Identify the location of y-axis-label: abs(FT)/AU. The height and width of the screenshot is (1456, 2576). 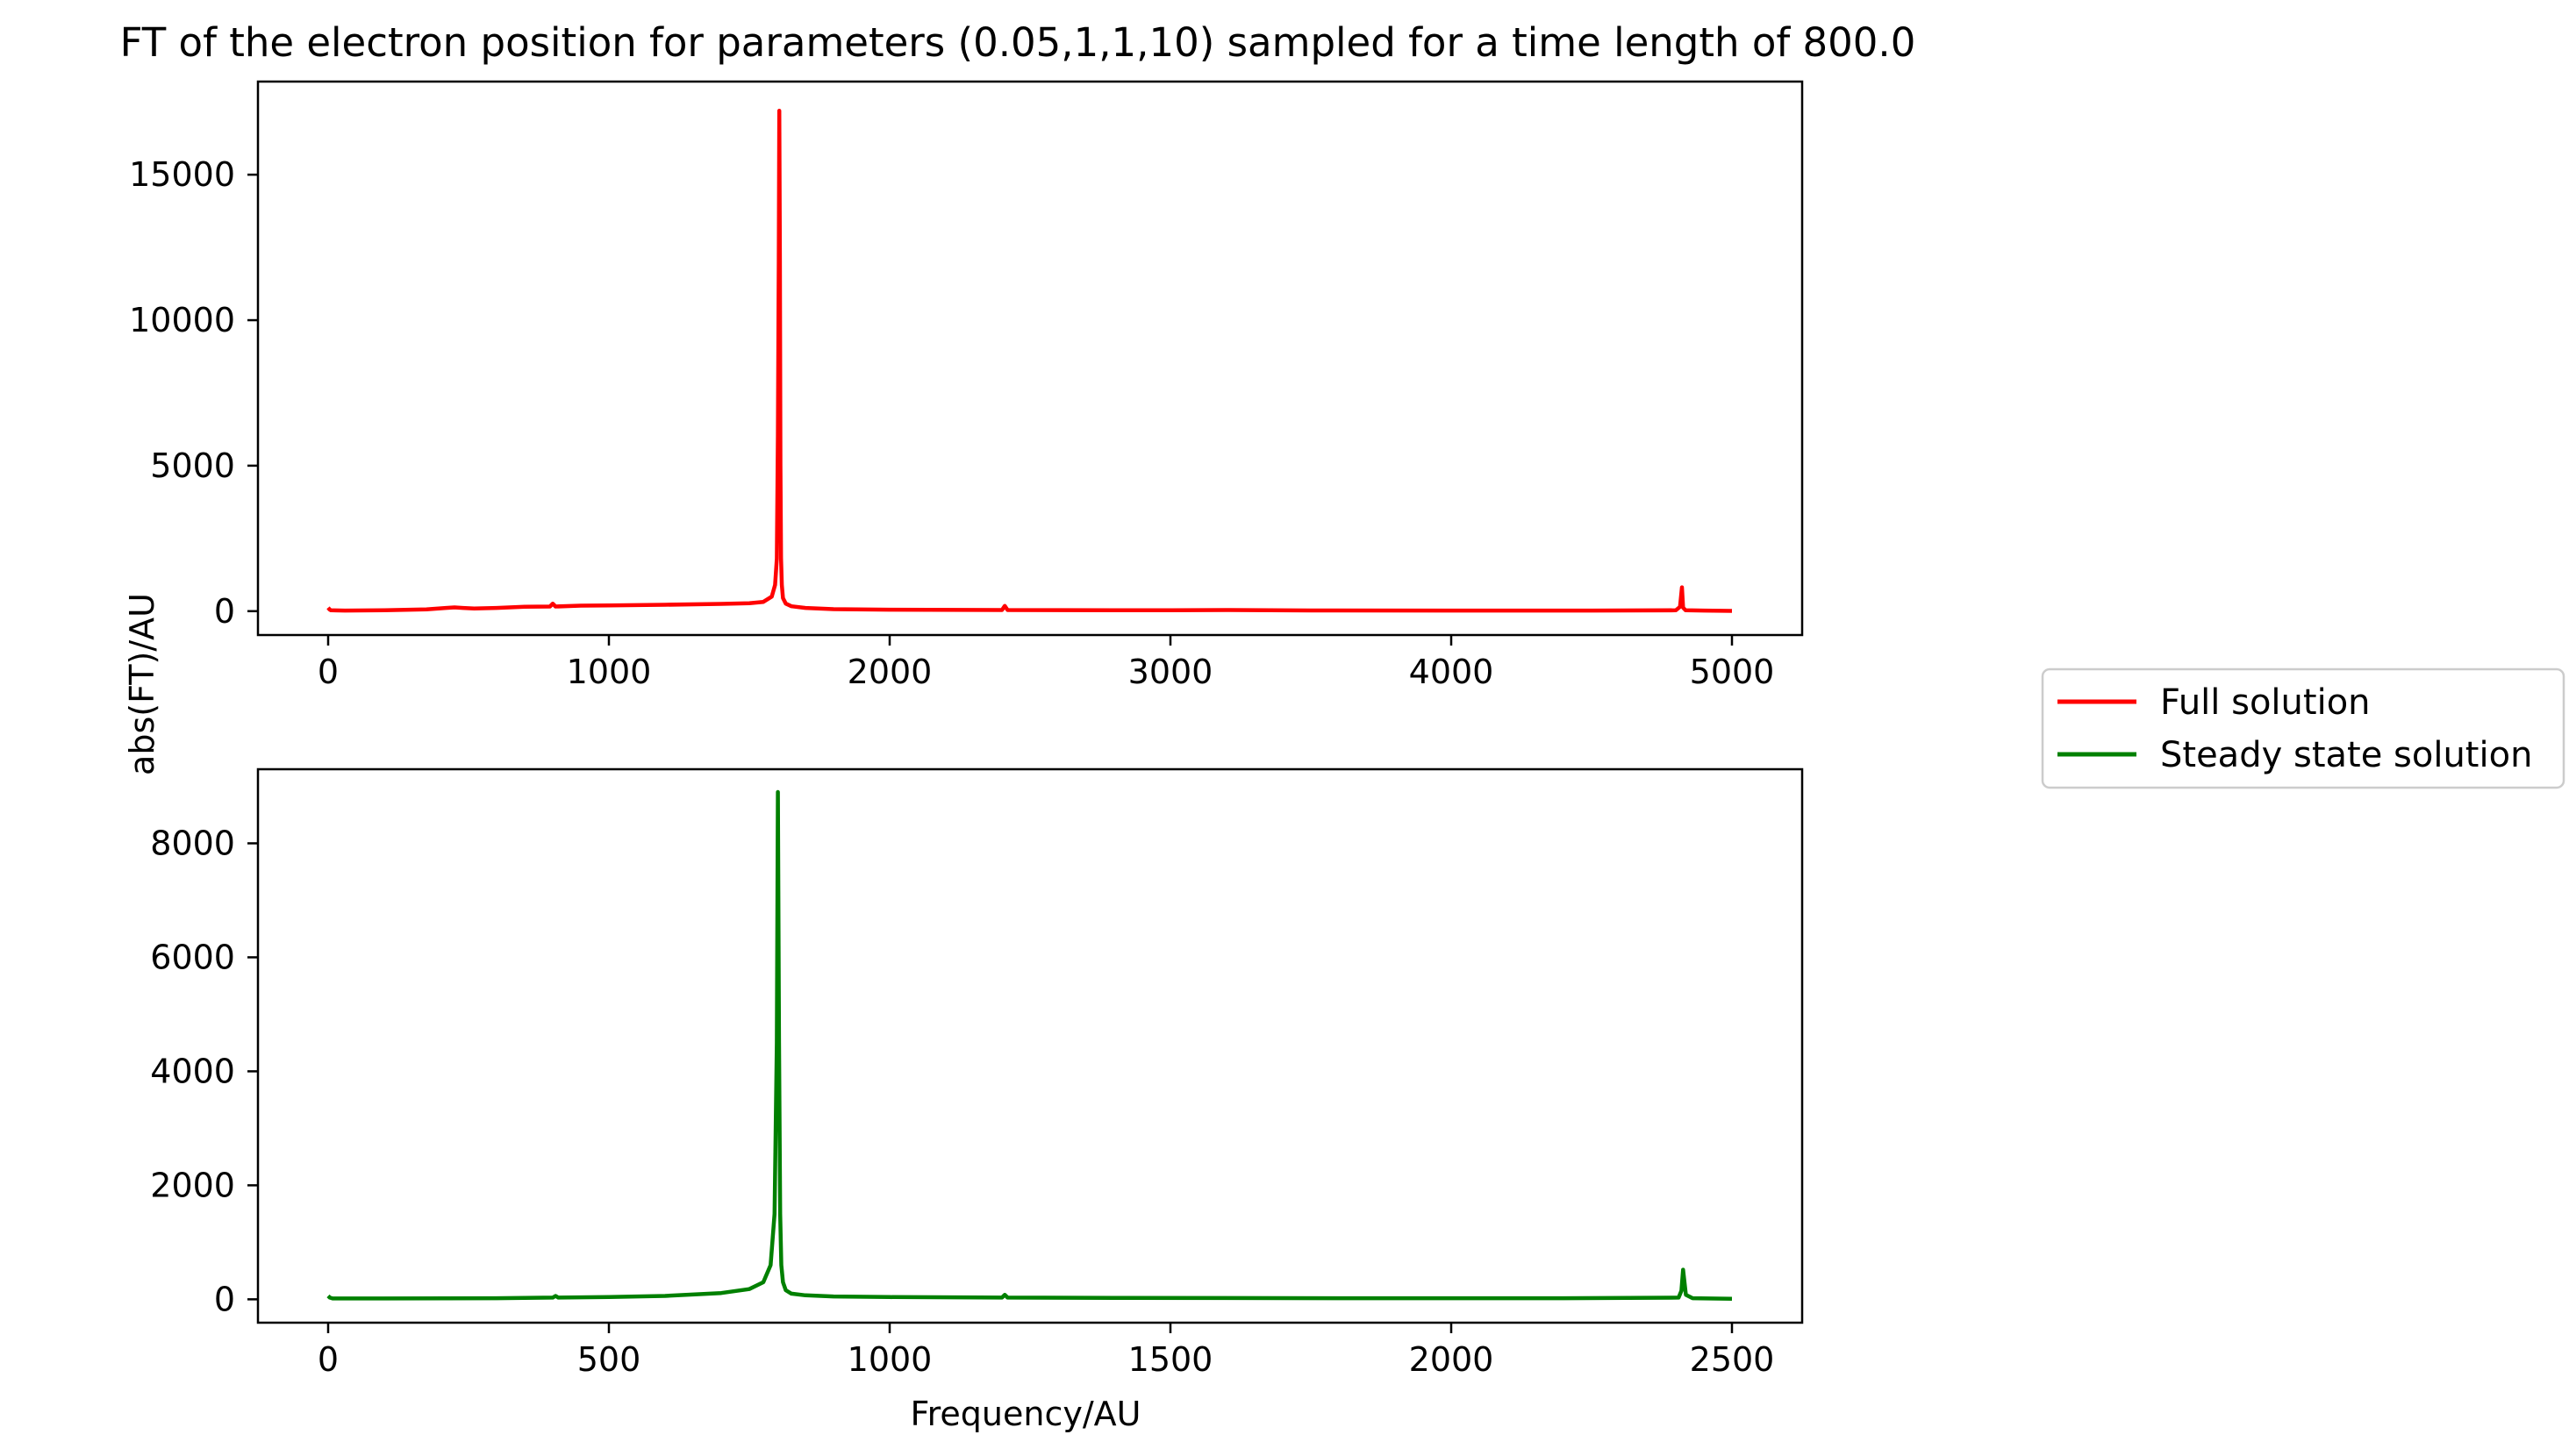
(142, 684).